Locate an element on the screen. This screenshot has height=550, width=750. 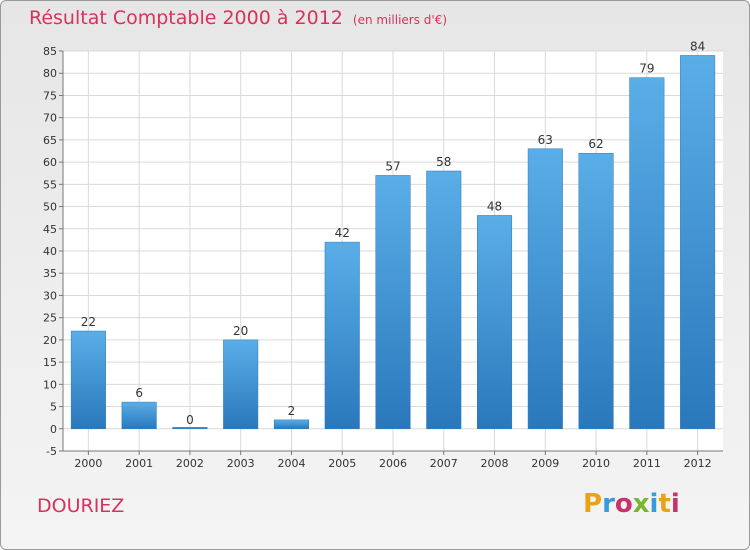
bar-2009 is located at coordinates (545, 289).